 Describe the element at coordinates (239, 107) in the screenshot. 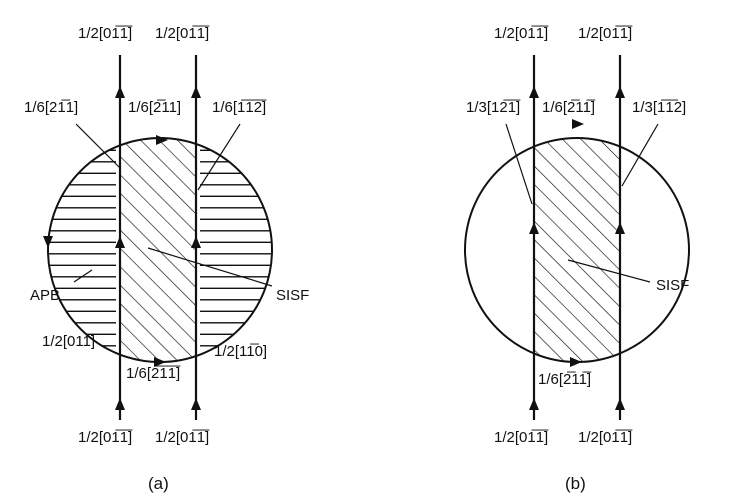

I see `label-partial-right: 1/6[1̅1̅2̅]` at that location.